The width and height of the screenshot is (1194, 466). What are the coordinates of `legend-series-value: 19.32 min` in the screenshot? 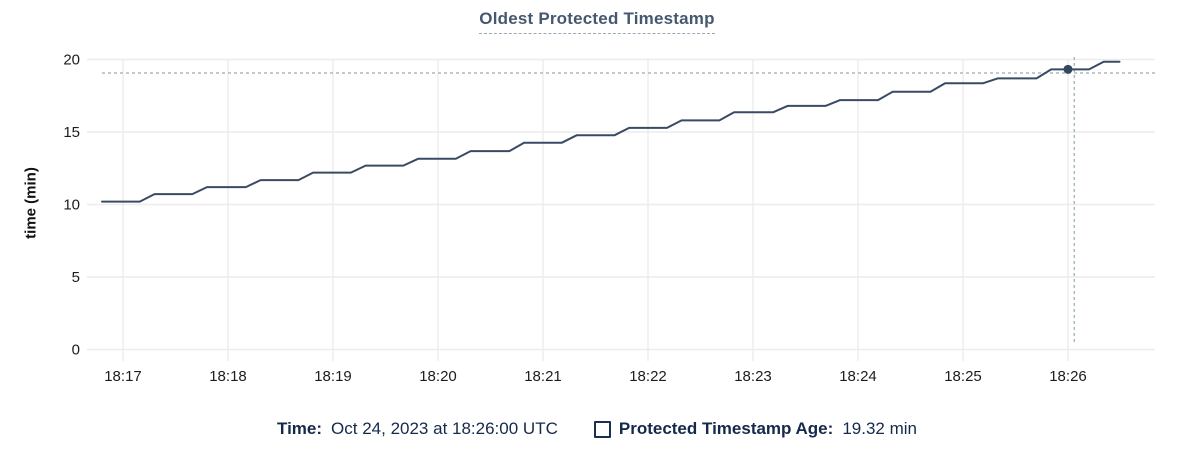 It's located at (879, 428).